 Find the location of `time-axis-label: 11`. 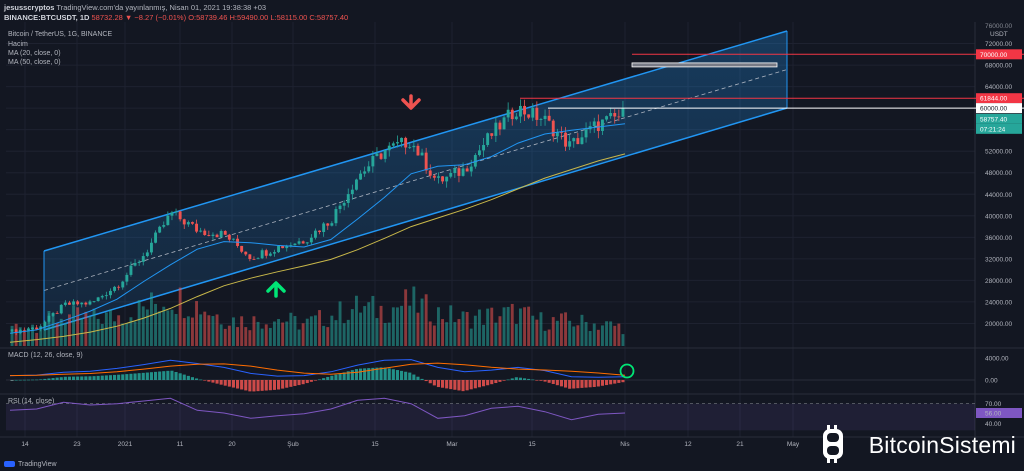

time-axis-label: 11 is located at coordinates (180, 444).